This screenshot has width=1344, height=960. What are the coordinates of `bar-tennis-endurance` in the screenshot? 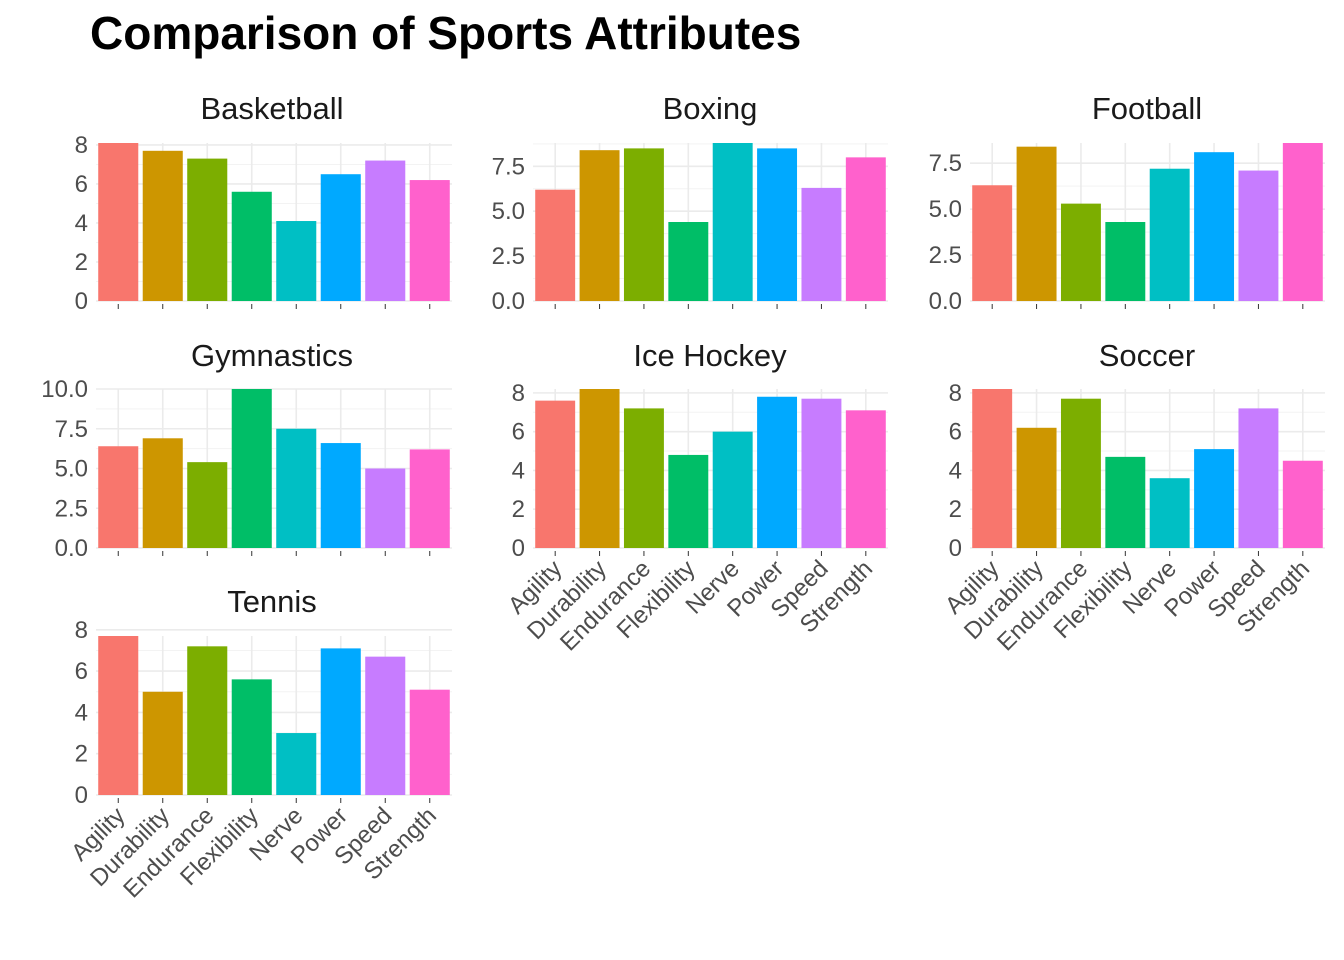 It's located at (207, 720).